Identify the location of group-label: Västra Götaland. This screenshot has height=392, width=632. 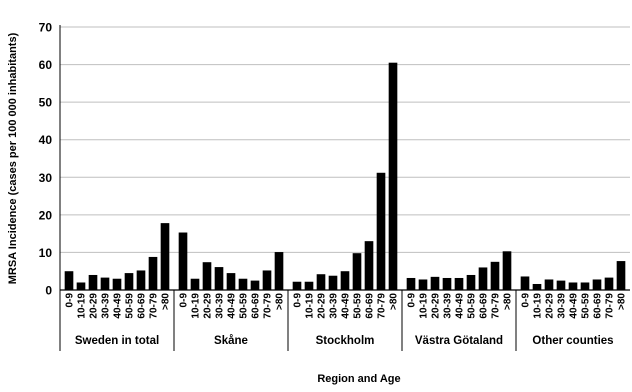
(459, 341).